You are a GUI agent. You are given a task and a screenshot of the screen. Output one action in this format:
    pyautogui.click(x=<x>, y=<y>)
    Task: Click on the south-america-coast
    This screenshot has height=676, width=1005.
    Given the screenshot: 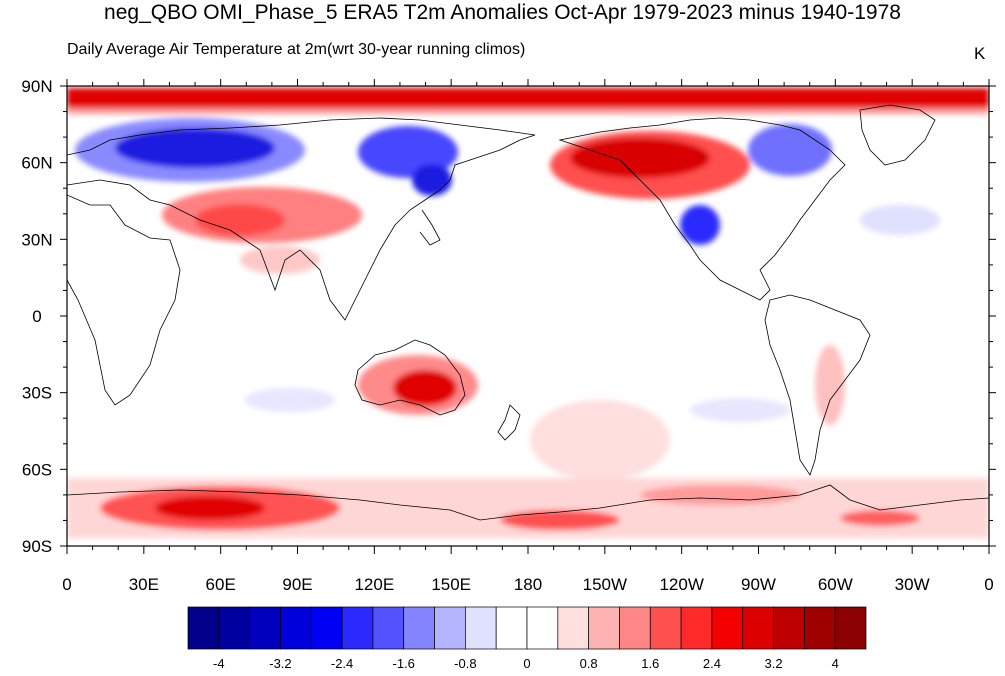 What is the action you would take?
    pyautogui.click(x=817, y=385)
    